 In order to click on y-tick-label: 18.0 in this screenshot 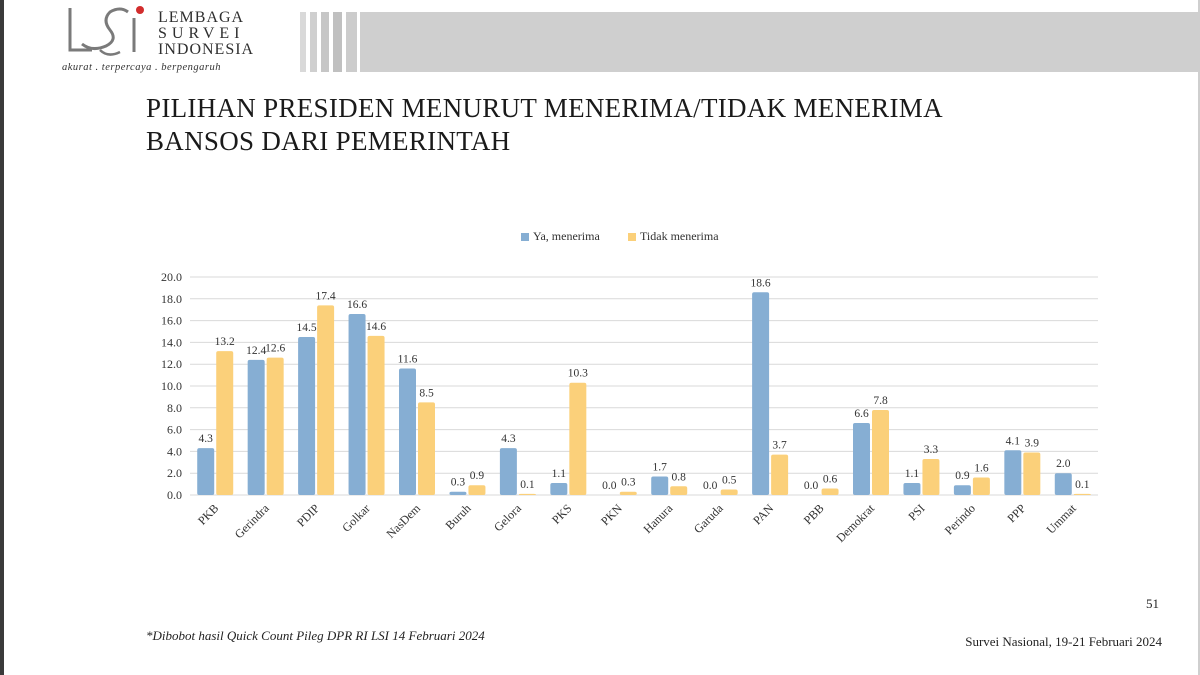, I will do `click(171, 299)`.